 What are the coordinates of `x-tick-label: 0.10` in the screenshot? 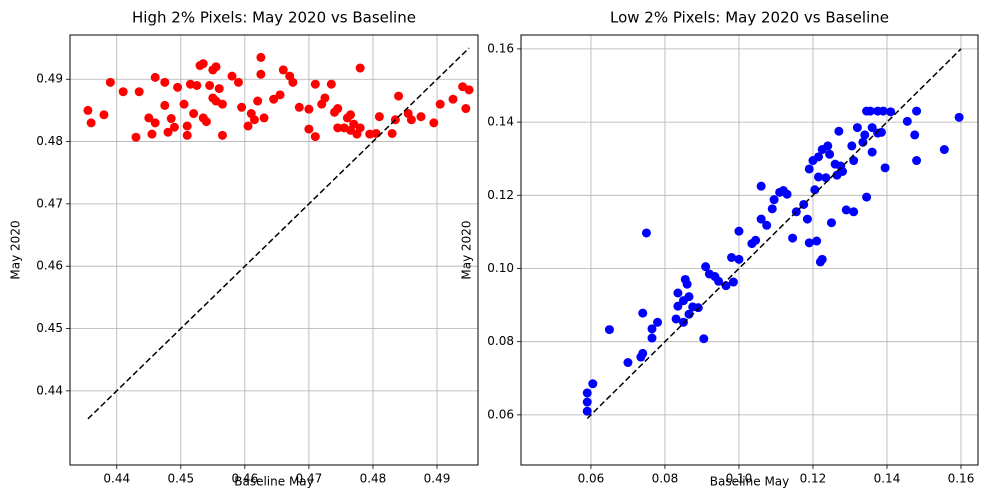 It's located at (739, 479).